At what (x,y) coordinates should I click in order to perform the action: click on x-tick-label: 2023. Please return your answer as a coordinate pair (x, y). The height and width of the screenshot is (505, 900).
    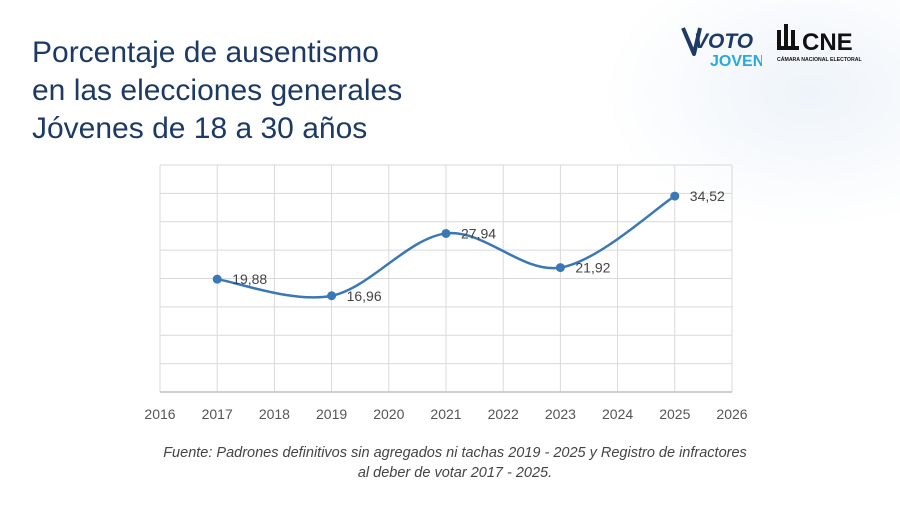
    Looking at the image, I should click on (560, 414).